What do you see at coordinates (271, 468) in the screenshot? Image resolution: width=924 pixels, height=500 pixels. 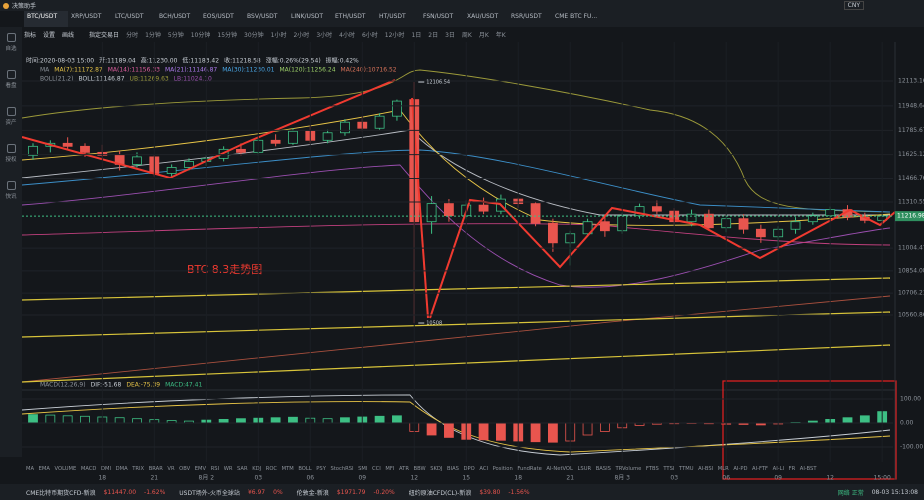 I see `indicator-tab: ROC` at bounding box center [271, 468].